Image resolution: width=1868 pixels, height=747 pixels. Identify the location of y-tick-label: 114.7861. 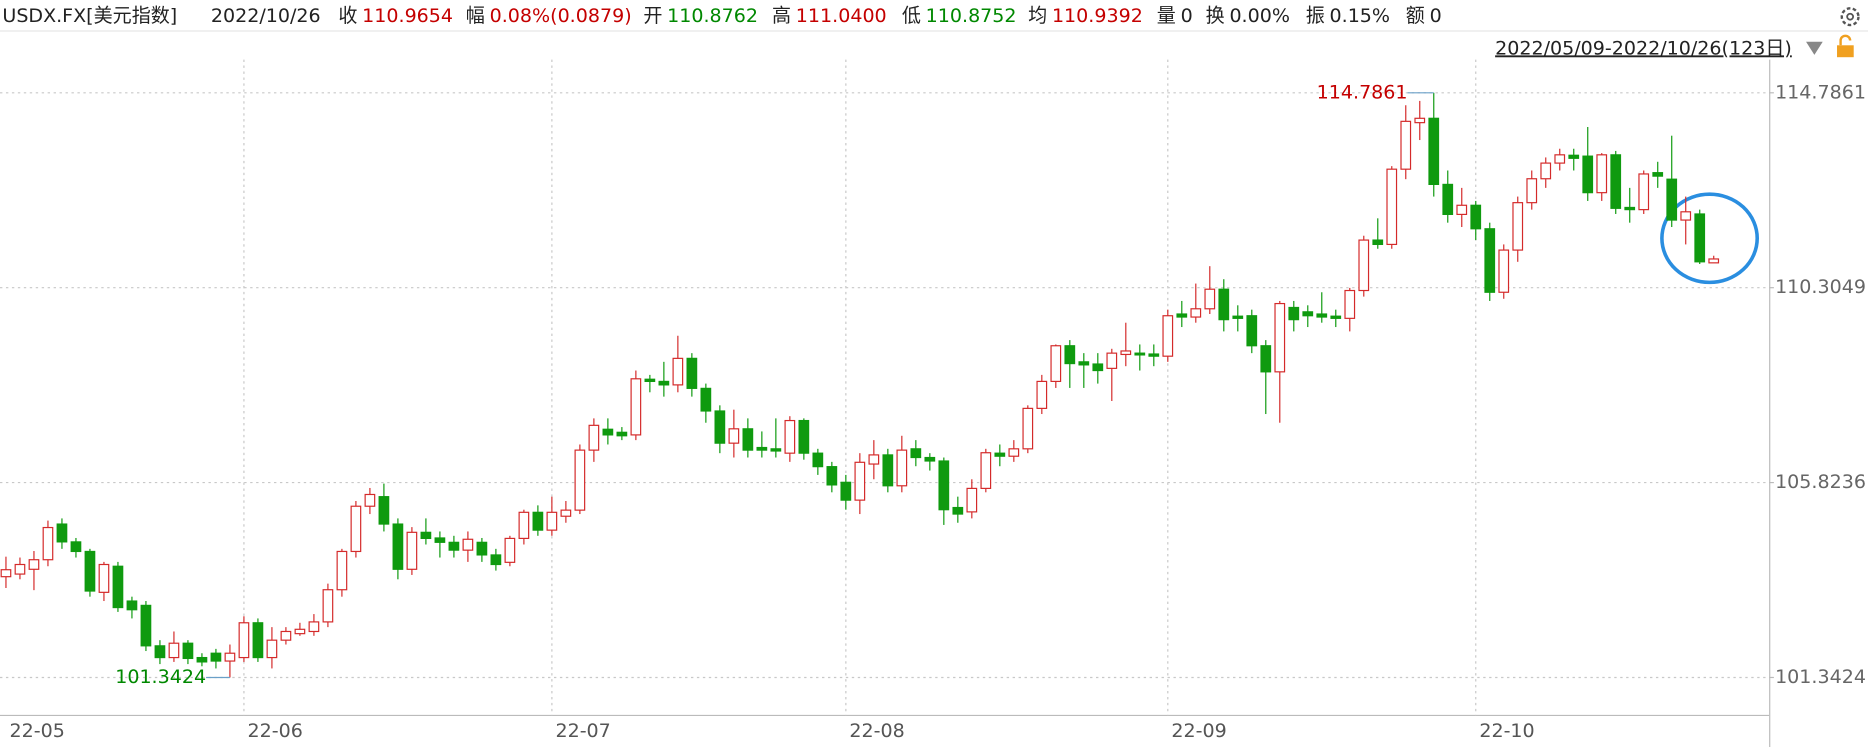
(1820, 92).